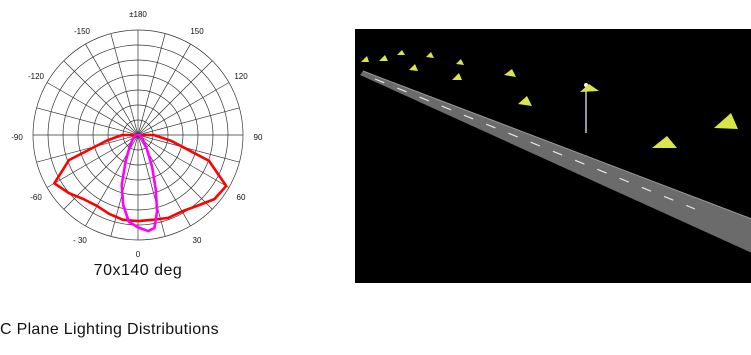 Image resolution: width=751 pixels, height=355 pixels. I want to click on polar-series, so click(140, 183).